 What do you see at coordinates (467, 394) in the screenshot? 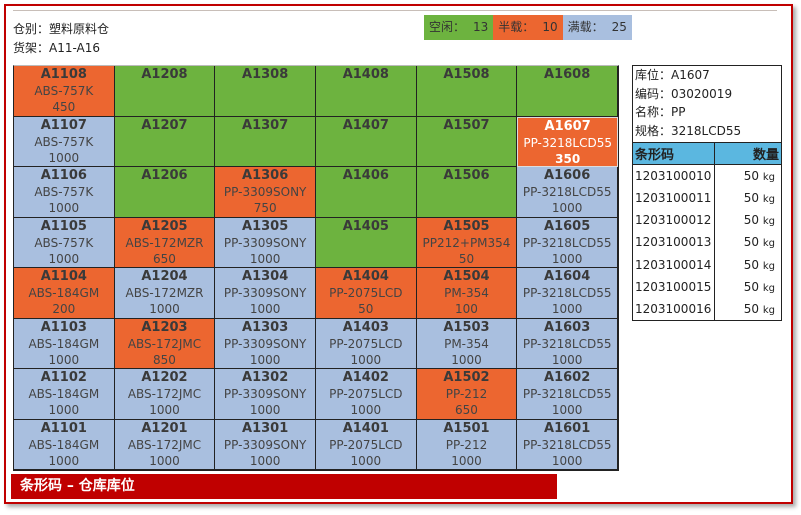
I see `shelf-cell-A1502: A1502 PP-212 650` at bounding box center [467, 394].